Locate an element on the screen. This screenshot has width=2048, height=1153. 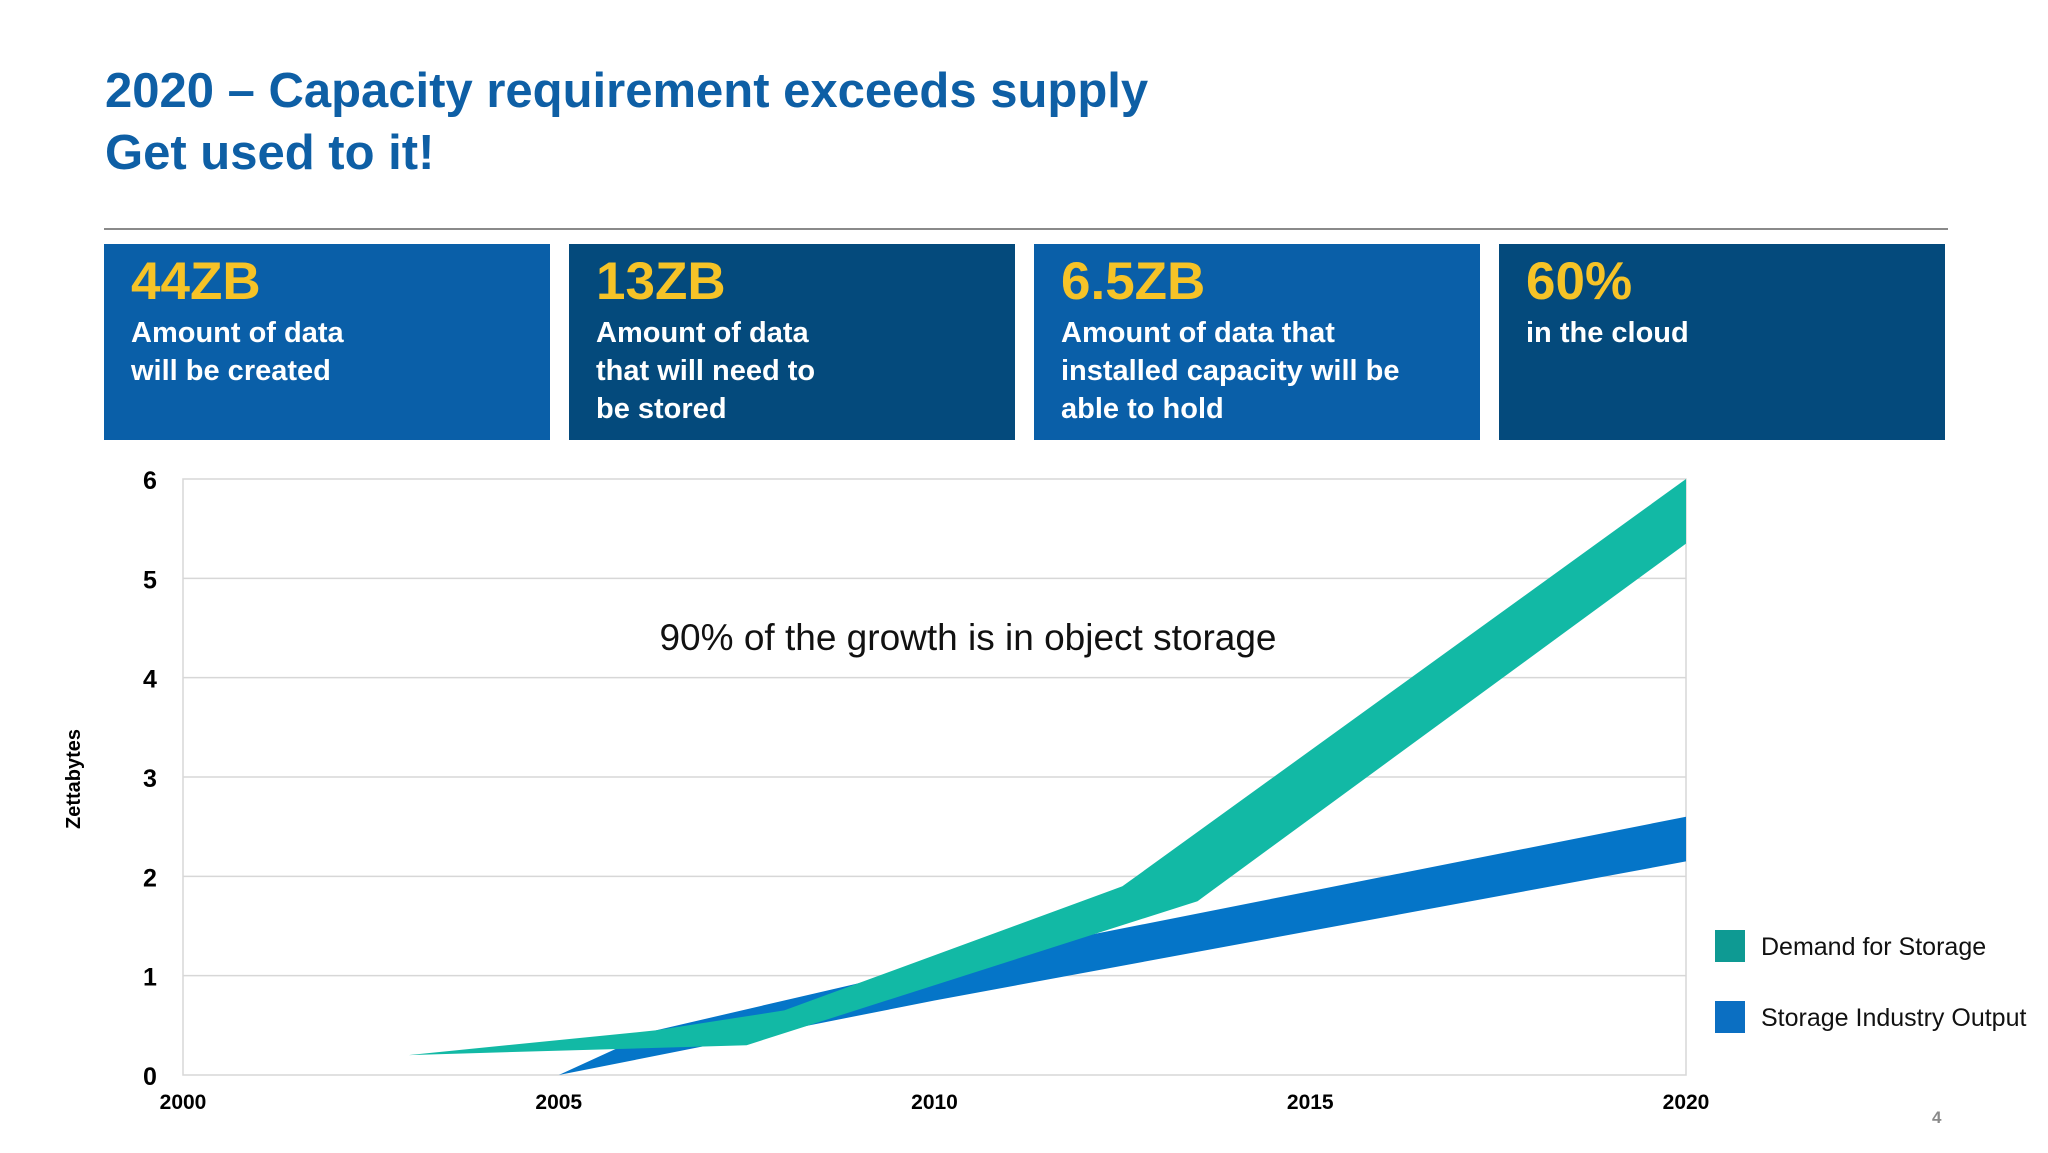
growth-annotation: 90% of the growth is in object storage is located at coordinates (967, 637).